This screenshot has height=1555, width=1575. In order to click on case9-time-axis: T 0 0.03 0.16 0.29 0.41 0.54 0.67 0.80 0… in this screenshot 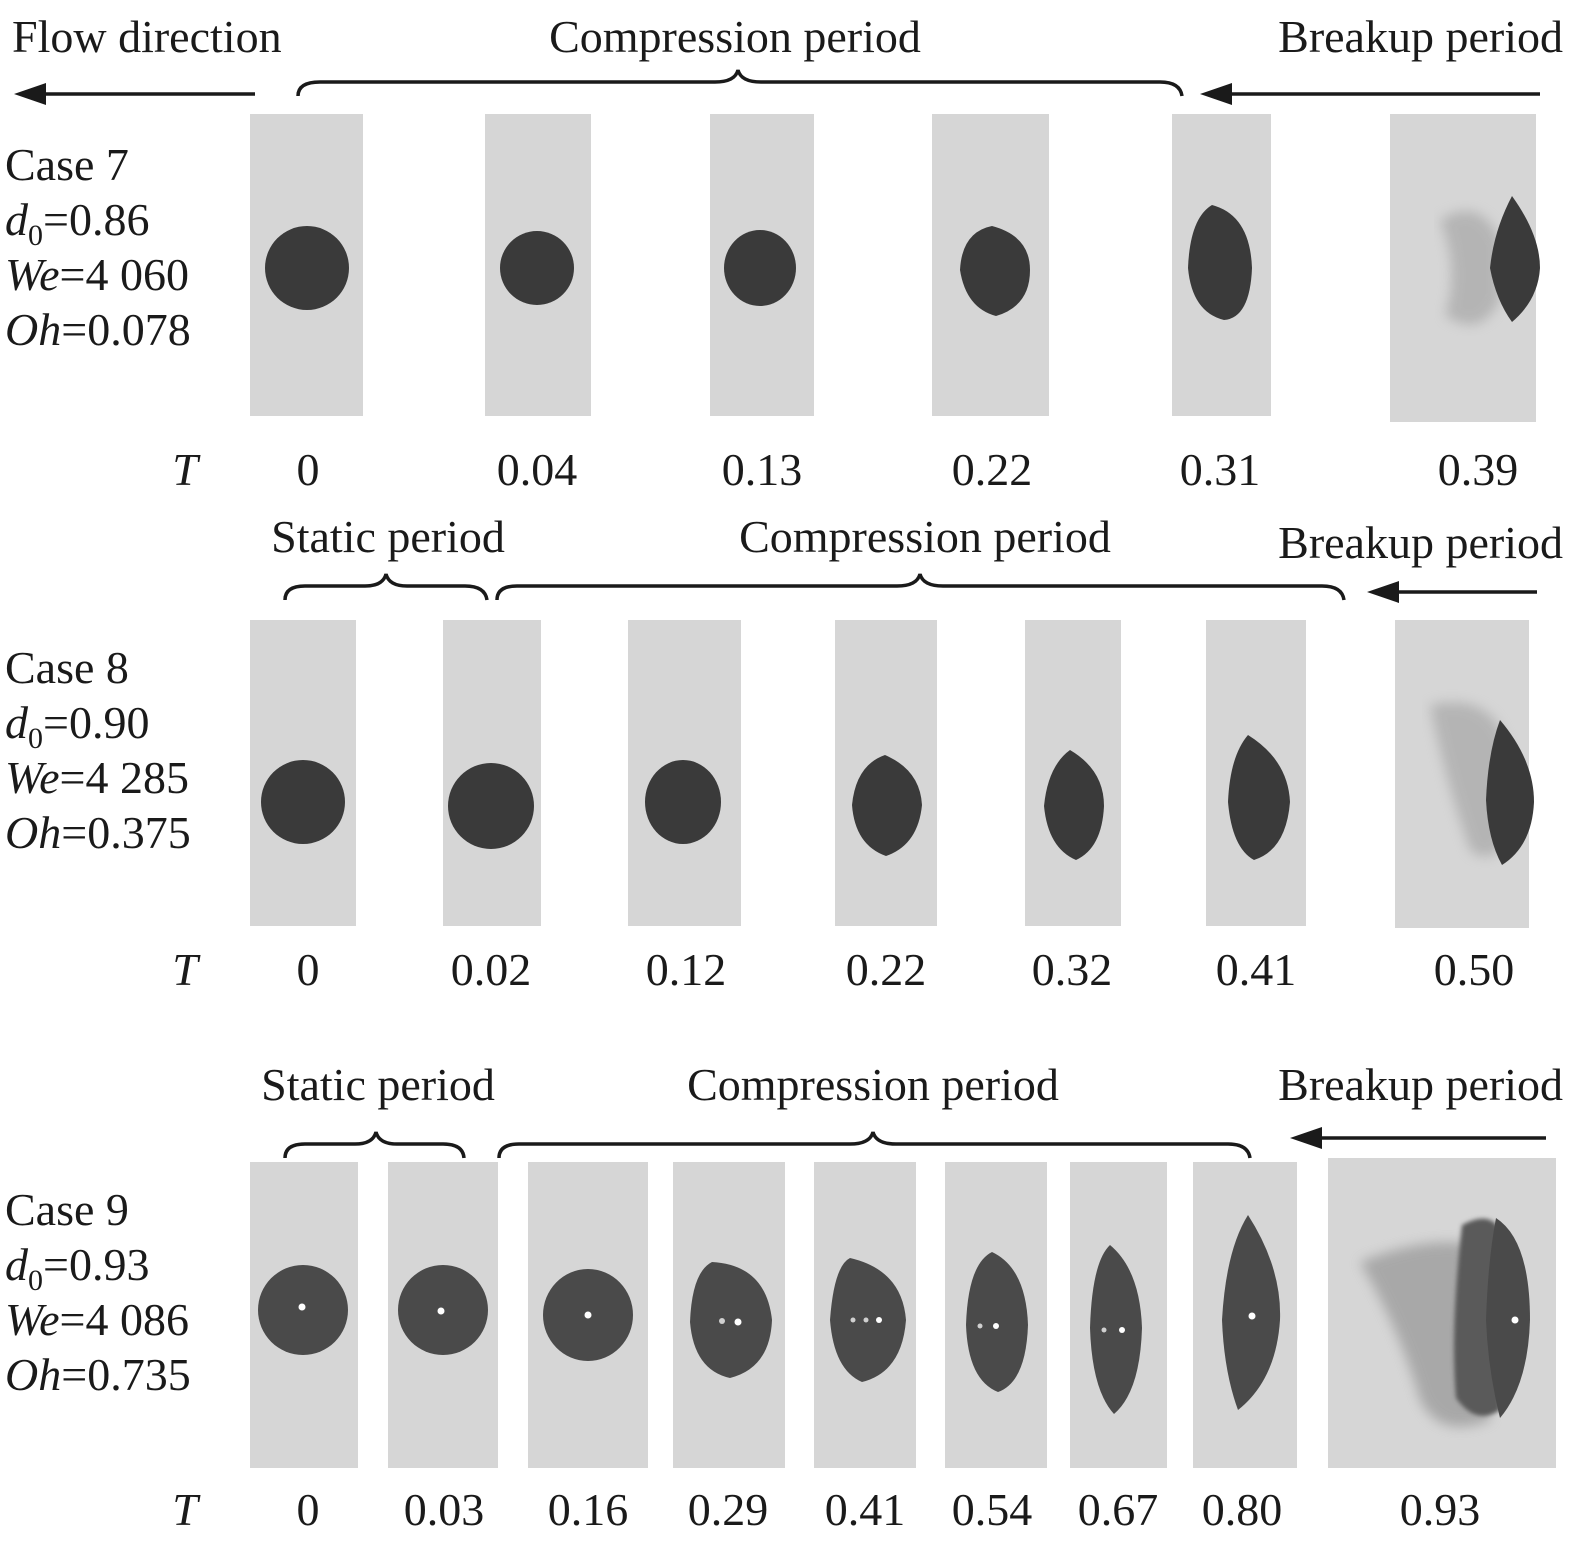, I will do `click(826, 1509)`.